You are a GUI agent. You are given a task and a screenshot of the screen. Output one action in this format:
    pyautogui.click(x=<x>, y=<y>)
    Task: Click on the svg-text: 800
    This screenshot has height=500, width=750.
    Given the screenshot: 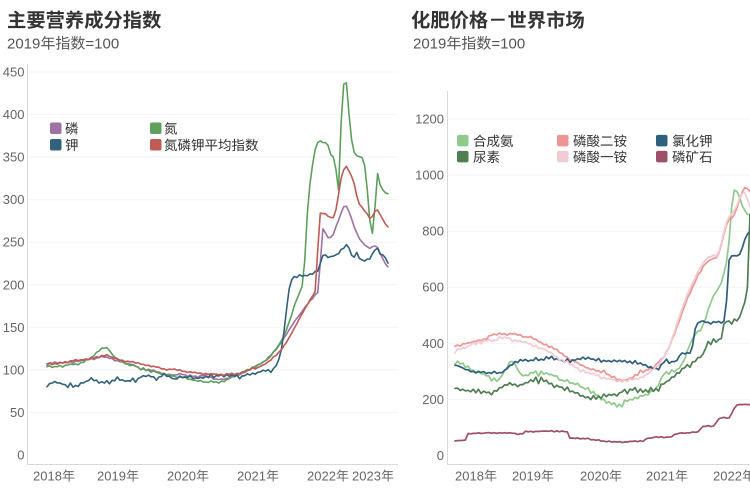 What is the action you would take?
    pyautogui.click(x=433, y=231)
    